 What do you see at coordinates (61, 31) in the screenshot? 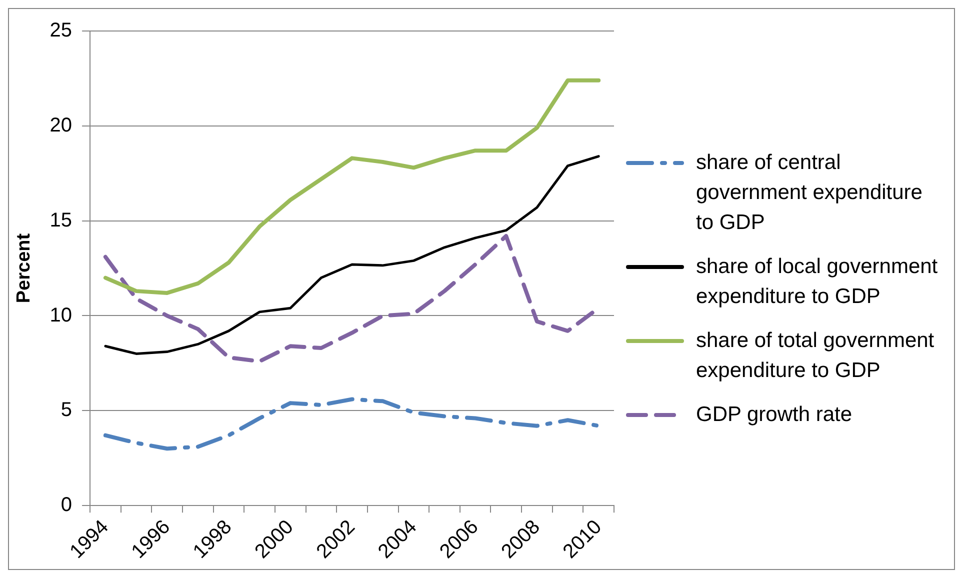
I see `y-tick-label: 25` at bounding box center [61, 31].